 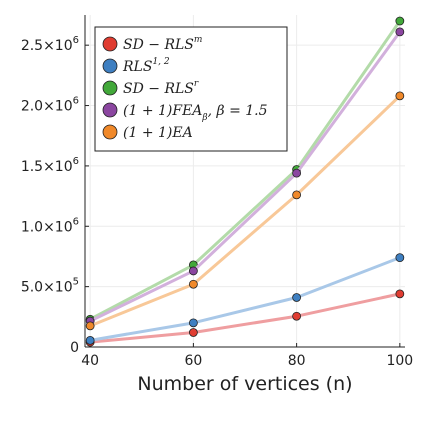 I want to click on legend-item: RLS1, 2, so click(x=136, y=66).